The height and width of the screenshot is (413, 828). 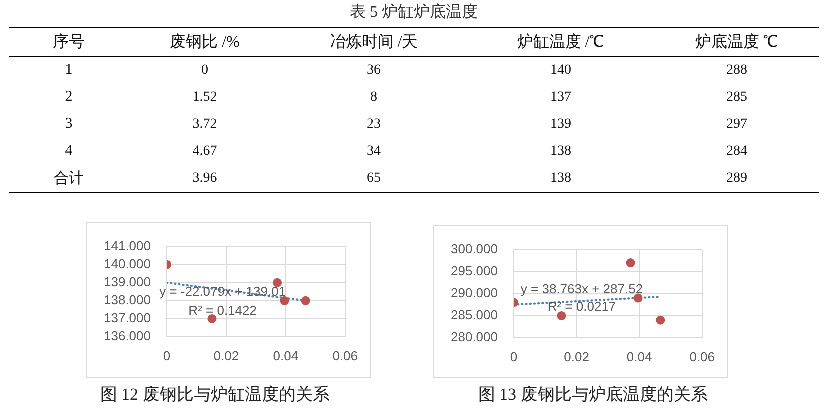 I want to click on data-label: 23, so click(x=374, y=124).